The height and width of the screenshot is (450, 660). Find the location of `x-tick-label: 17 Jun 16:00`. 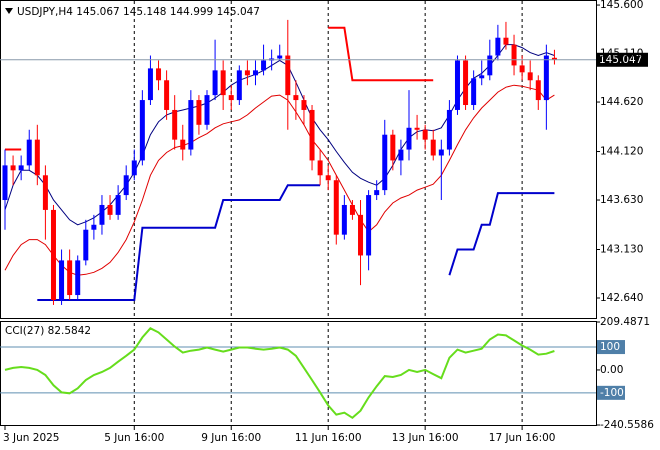

x-tick-label: 17 Jun 16:00 is located at coordinates (522, 438).